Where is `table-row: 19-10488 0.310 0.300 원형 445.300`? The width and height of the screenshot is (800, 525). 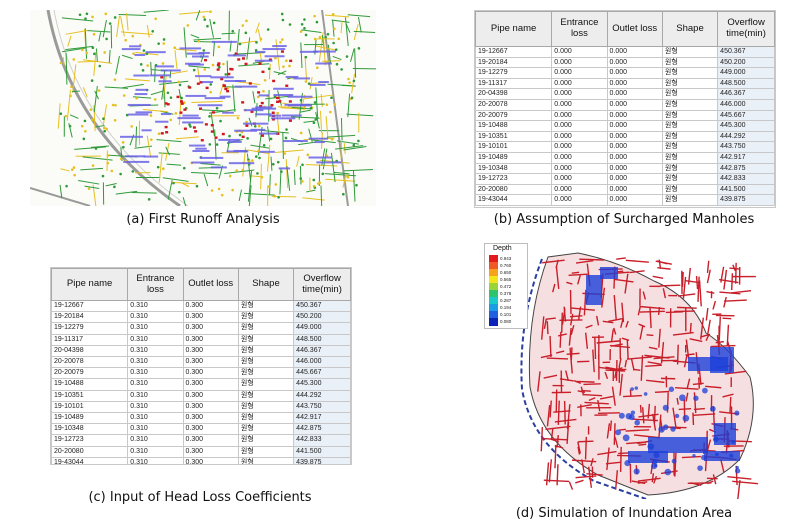 table-row: 19-10488 0.310 0.300 원형 445.300 is located at coordinates (201, 384).